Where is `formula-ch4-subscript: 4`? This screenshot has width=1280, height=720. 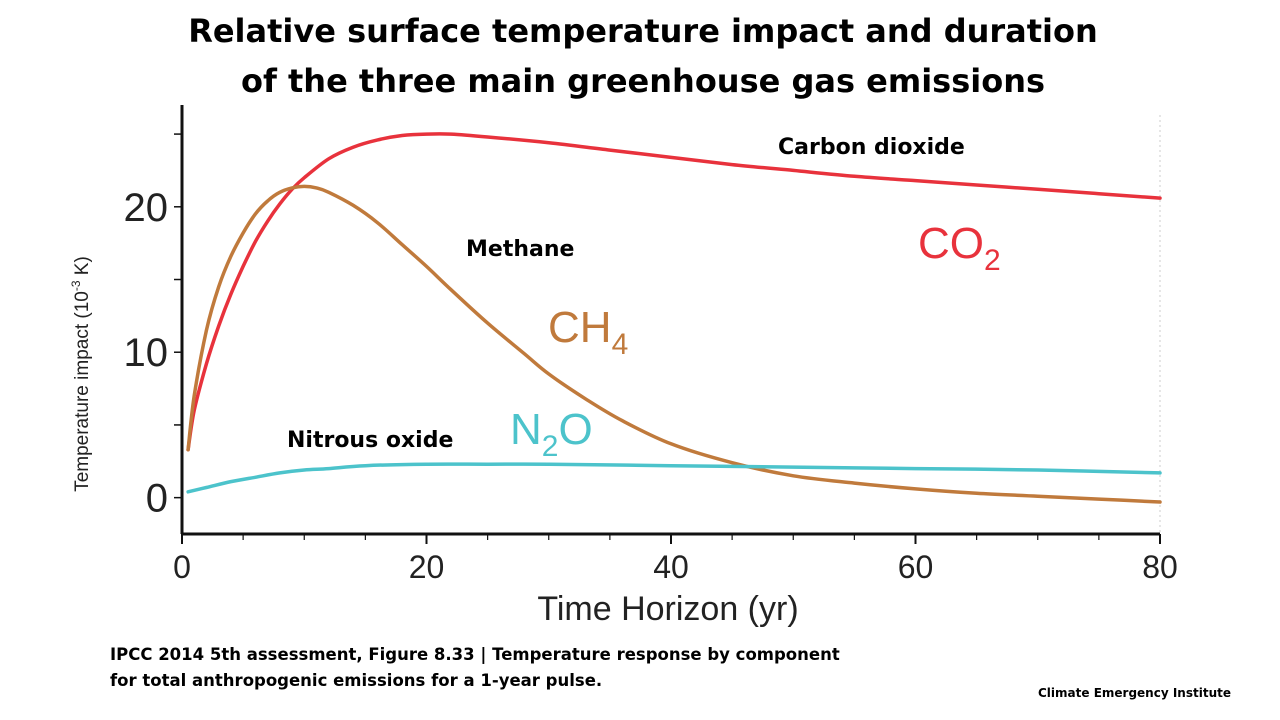
formula-ch4-subscript: 4 is located at coordinates (620, 344).